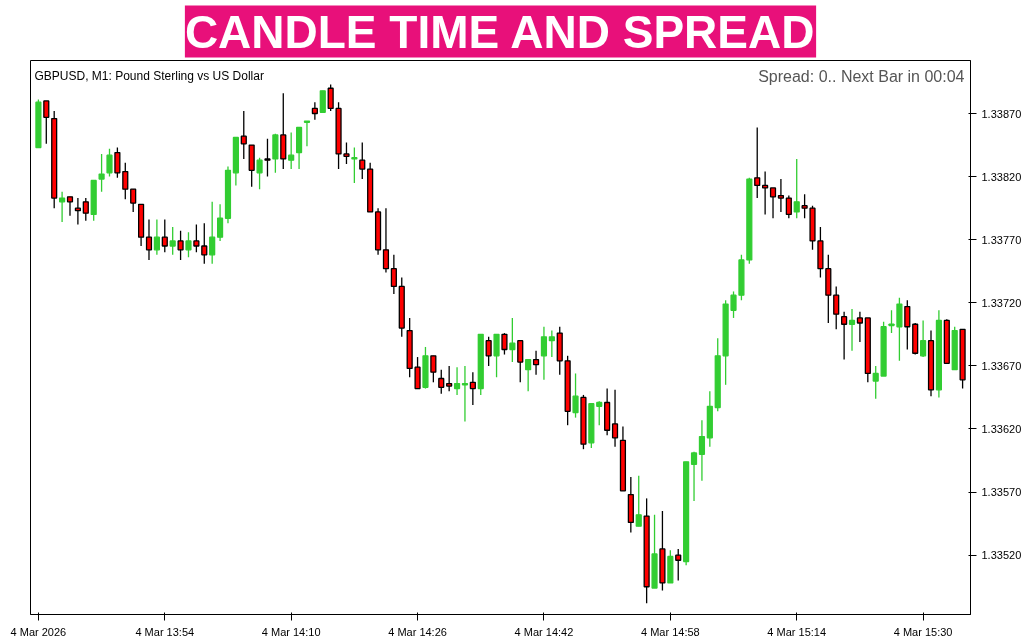 This screenshot has height=640, width=1024. What do you see at coordinates (670, 631) in the screenshot?
I see `x-tick-label: 4 Mar 14:58` at bounding box center [670, 631].